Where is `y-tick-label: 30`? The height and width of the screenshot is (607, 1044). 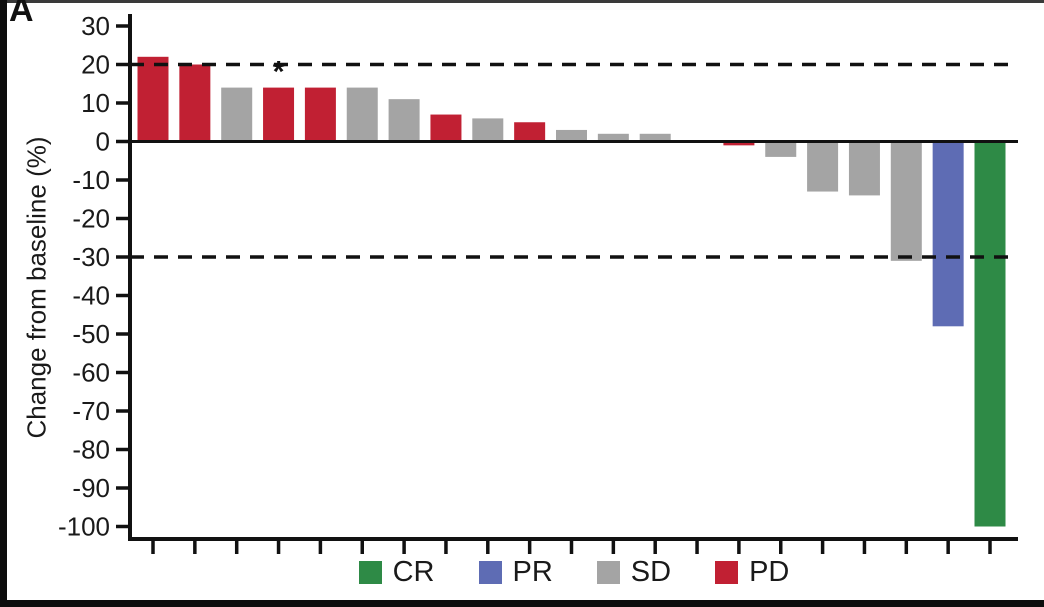 y-tick-label: 30 is located at coordinates (95, 26).